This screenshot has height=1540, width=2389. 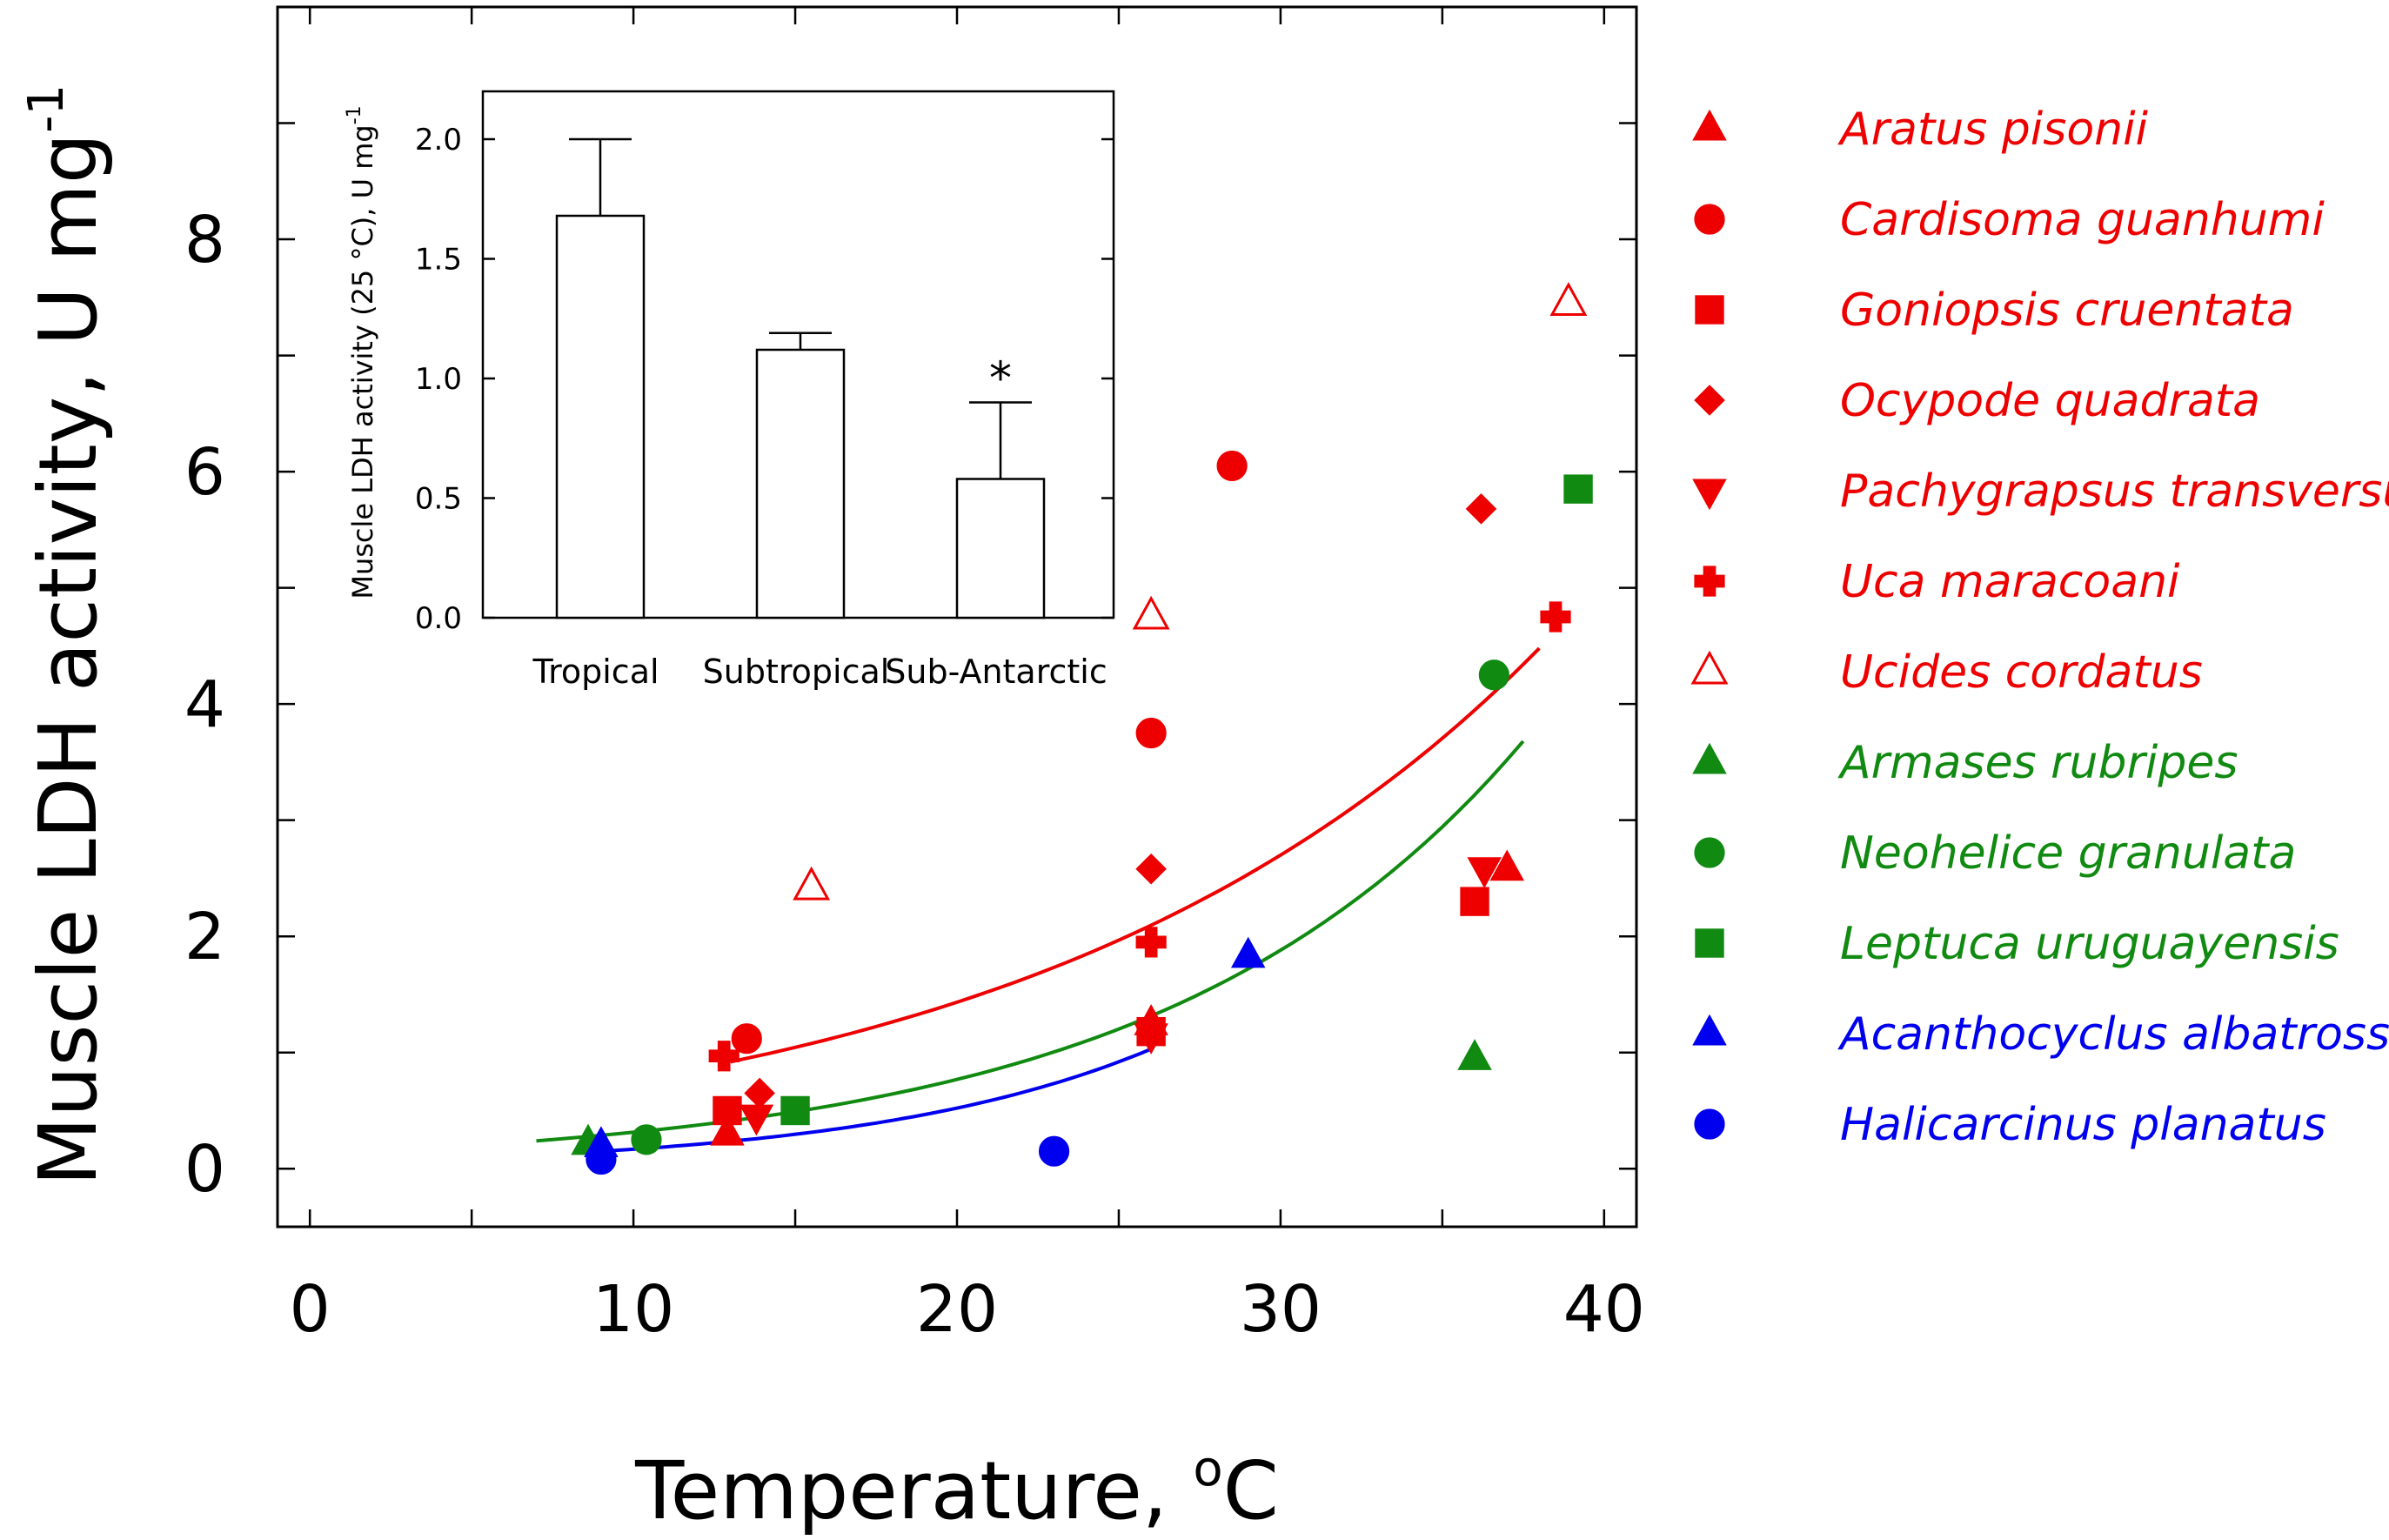 What do you see at coordinates (204, 1169) in the screenshot?
I see `y-tick-label: 0` at bounding box center [204, 1169].